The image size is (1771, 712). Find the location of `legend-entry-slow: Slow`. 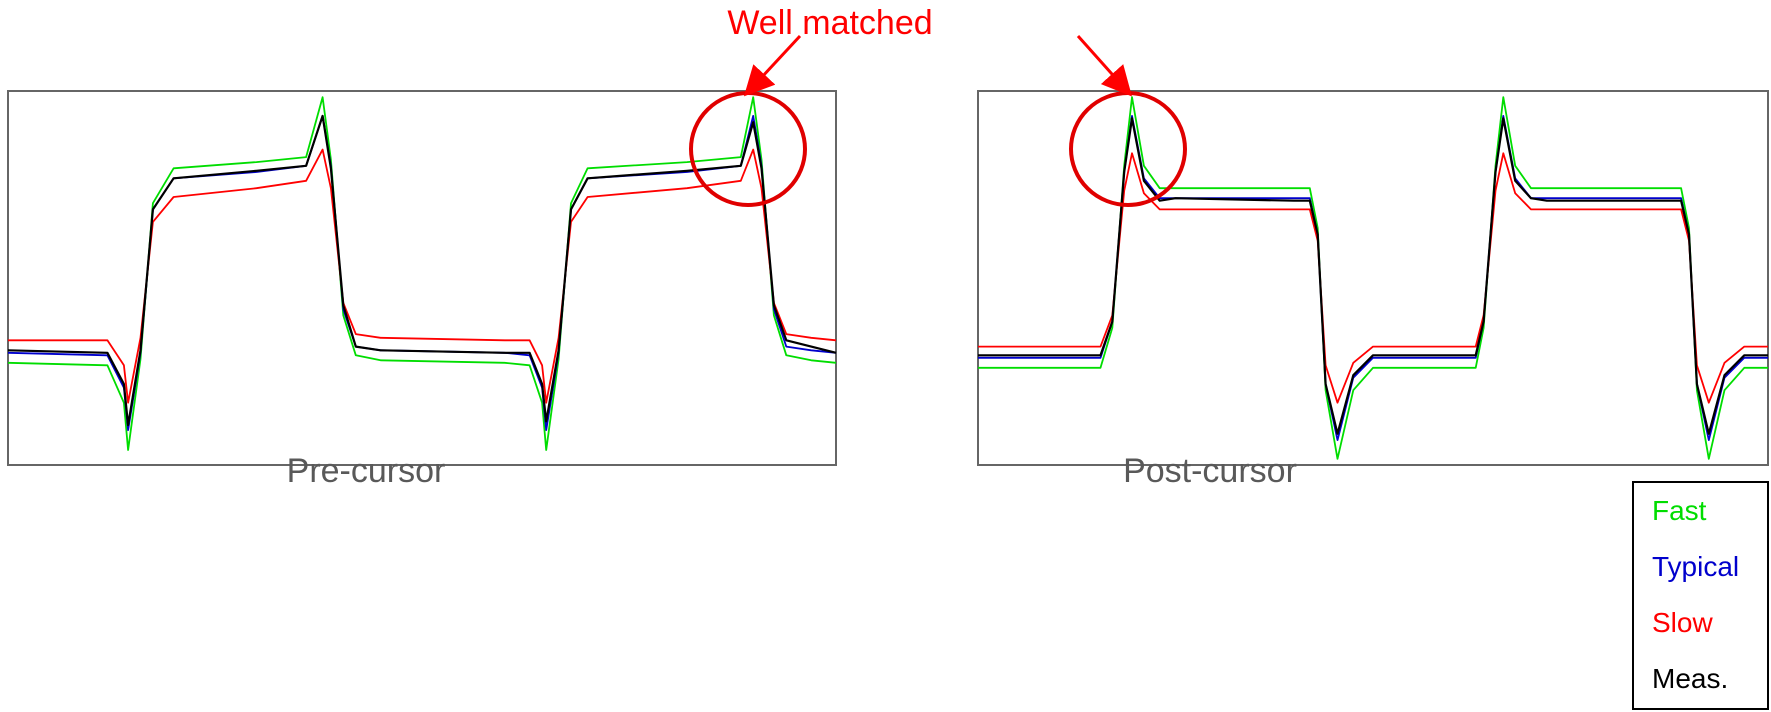

legend-entry-slow: Slow is located at coordinates (1682, 622).